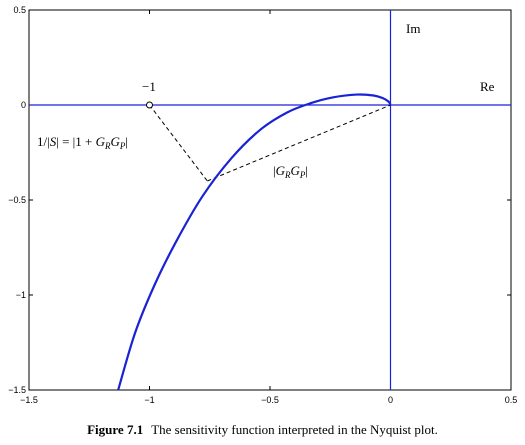 Image resolution: width=525 pixels, height=445 pixels. What do you see at coordinates (149, 400) in the screenshot?
I see `x-tick-label: −1` at bounding box center [149, 400].